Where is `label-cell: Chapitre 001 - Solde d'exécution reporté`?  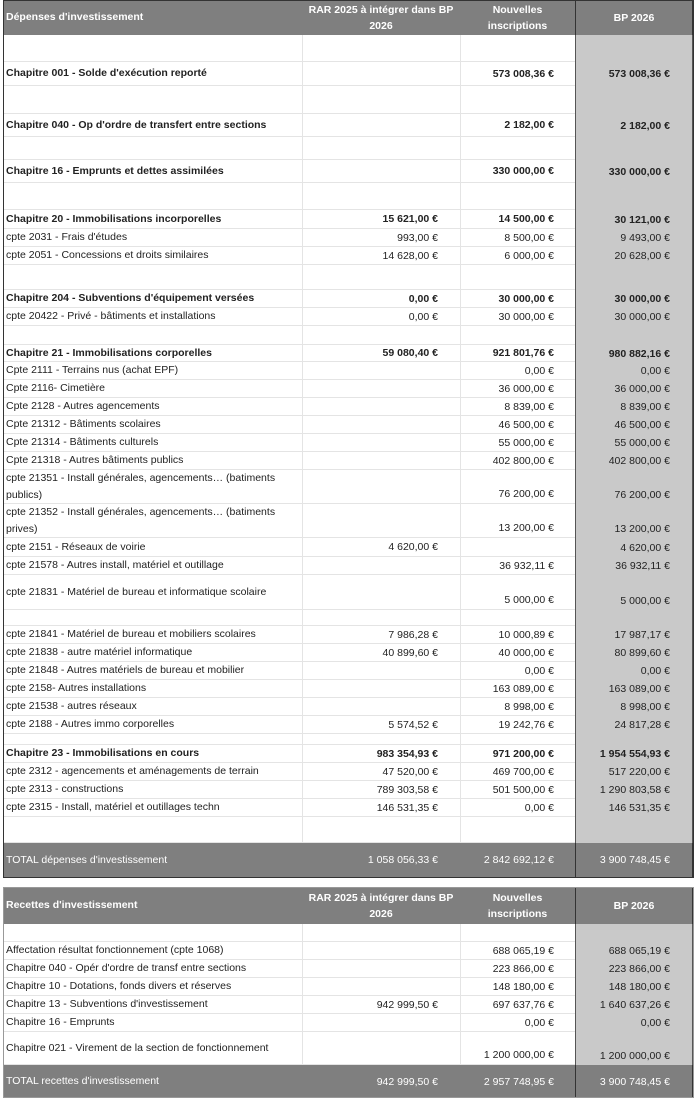 label-cell: Chapitre 001 - Solde d'exécution reporté is located at coordinates (153, 74).